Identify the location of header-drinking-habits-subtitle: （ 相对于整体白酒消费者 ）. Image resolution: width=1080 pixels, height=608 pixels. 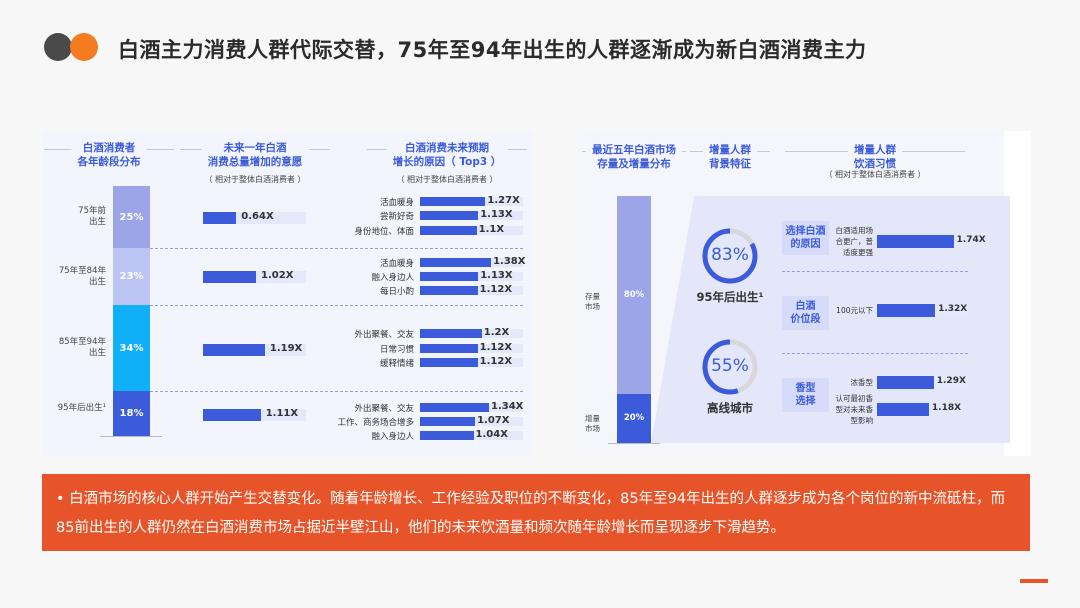
(875, 174).